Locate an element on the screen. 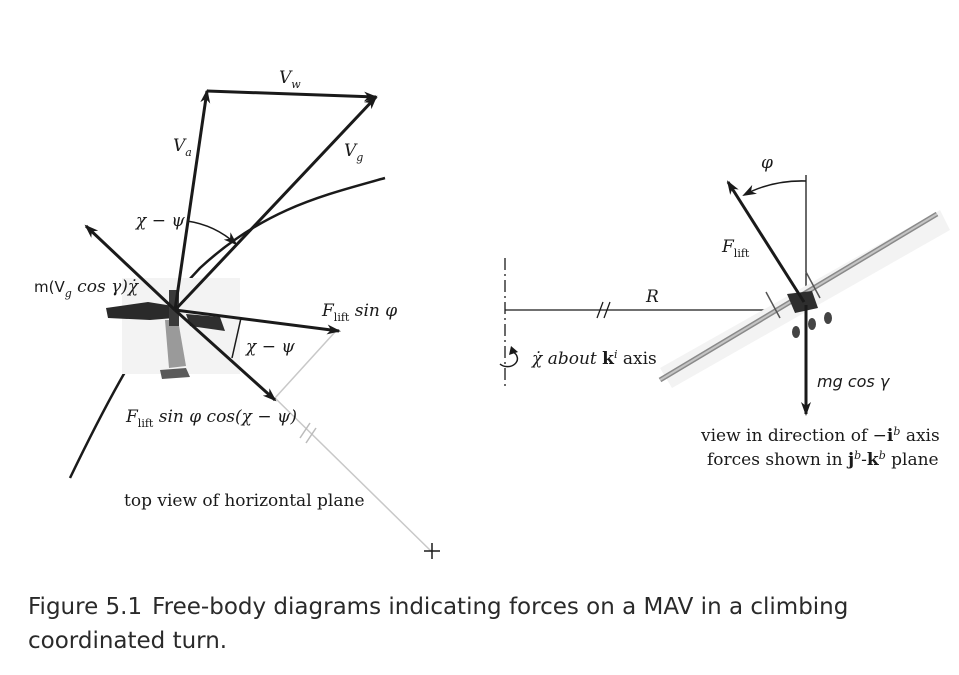 This screenshot has height=675, width=959. construction-line-to-center is located at coordinates (353, 475).